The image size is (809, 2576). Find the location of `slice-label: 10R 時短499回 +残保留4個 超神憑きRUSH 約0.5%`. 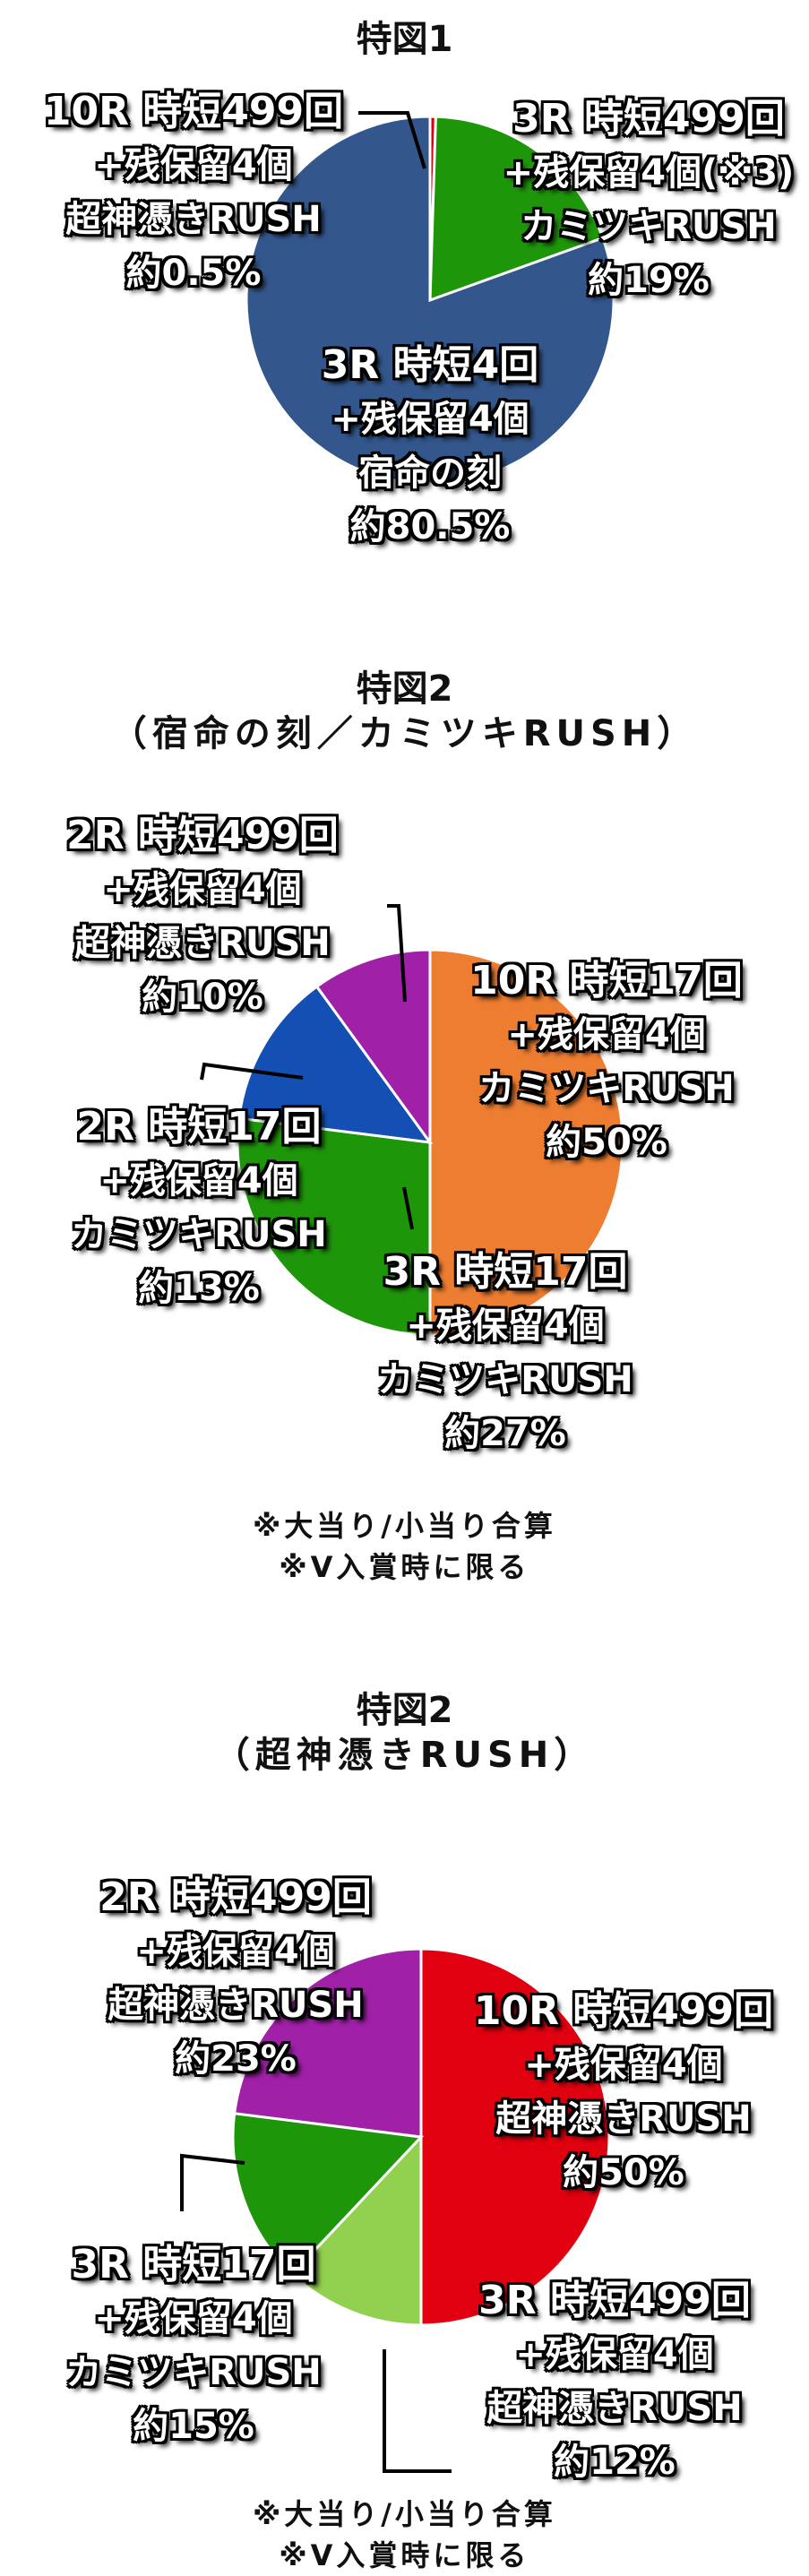

slice-label: 10R 時短499回 +残保留4個 超神憑きRUSH 約0.5% is located at coordinates (194, 192).